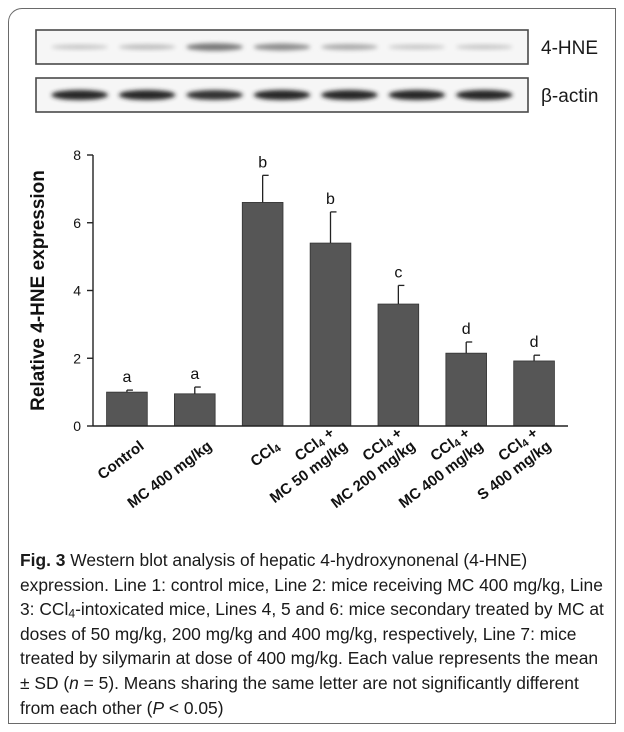 The height and width of the screenshot is (732, 624). I want to click on y-tick-label: 4, so click(77, 291).